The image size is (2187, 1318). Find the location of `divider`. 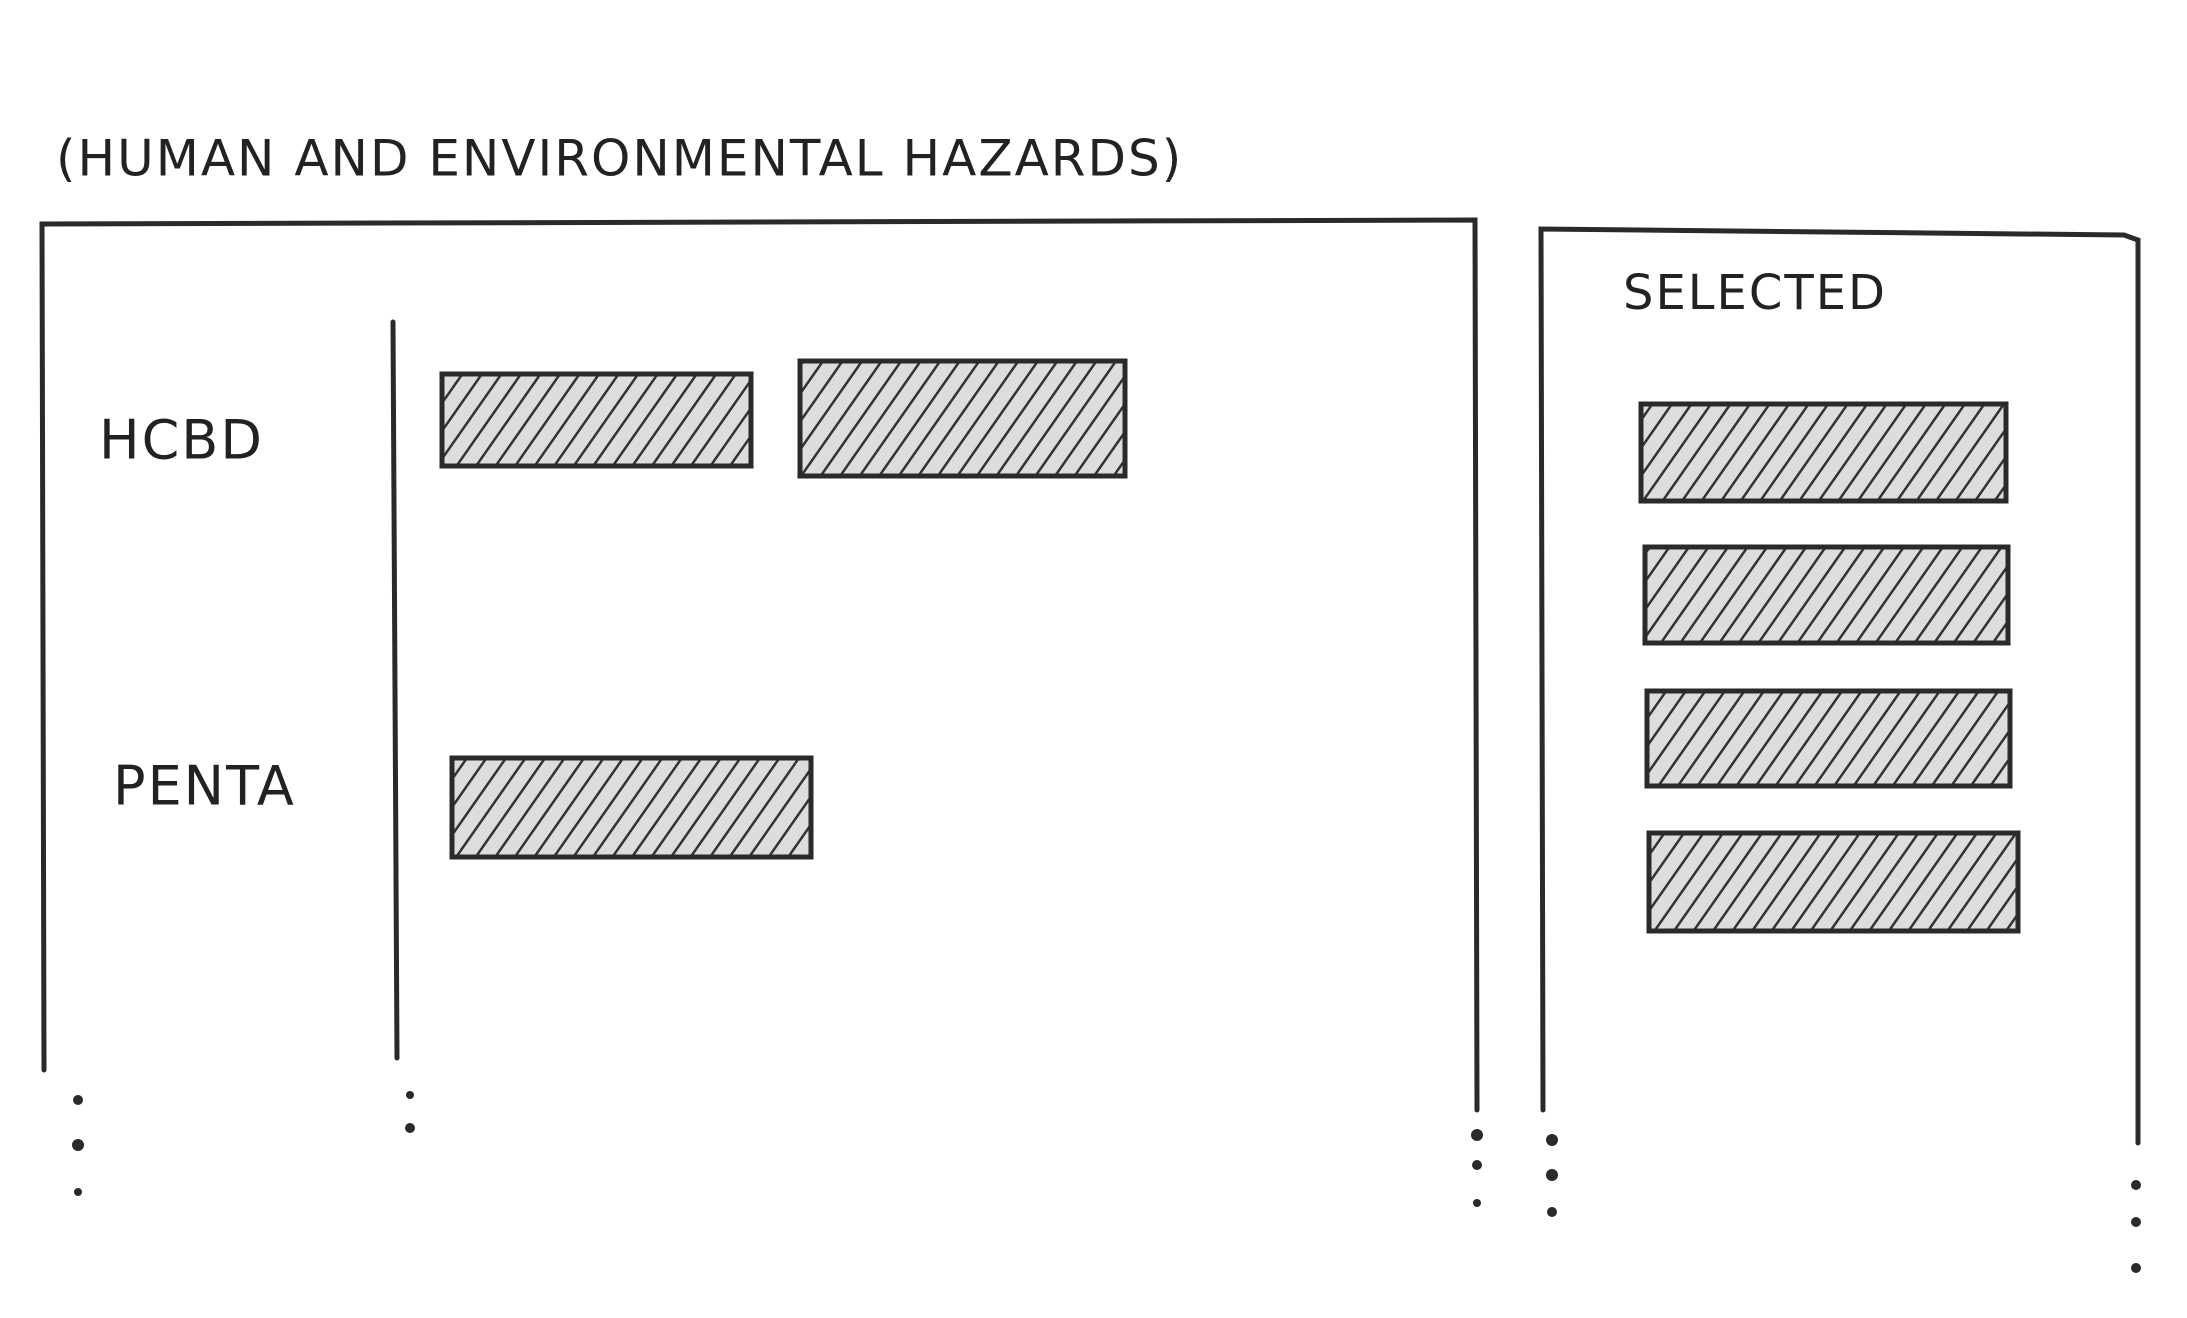

divider is located at coordinates (395, 690).